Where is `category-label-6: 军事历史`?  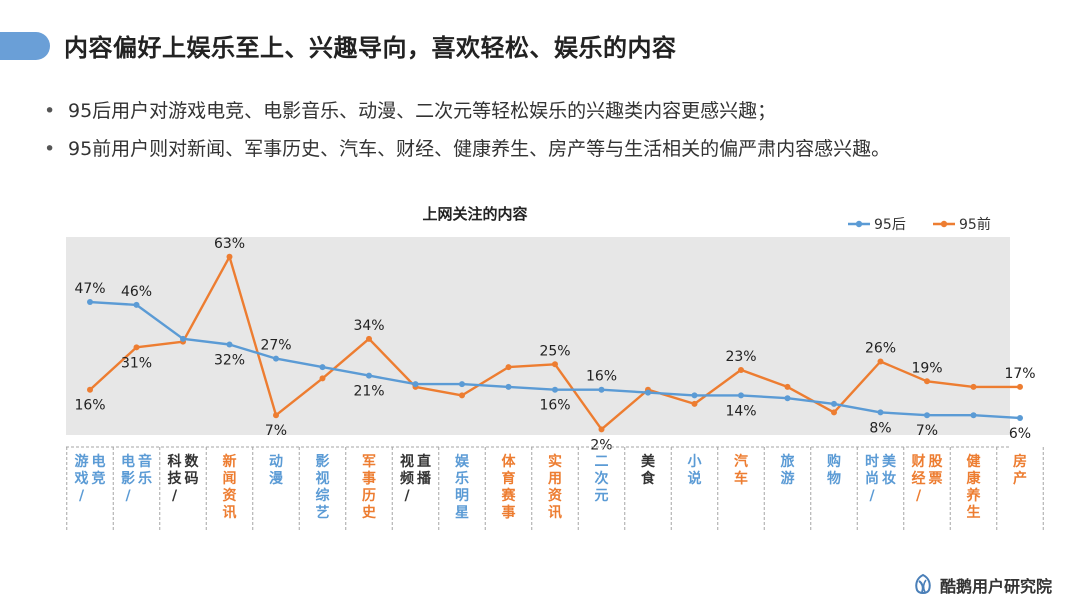
category-label-6: 军事历史 is located at coordinates (369, 487).